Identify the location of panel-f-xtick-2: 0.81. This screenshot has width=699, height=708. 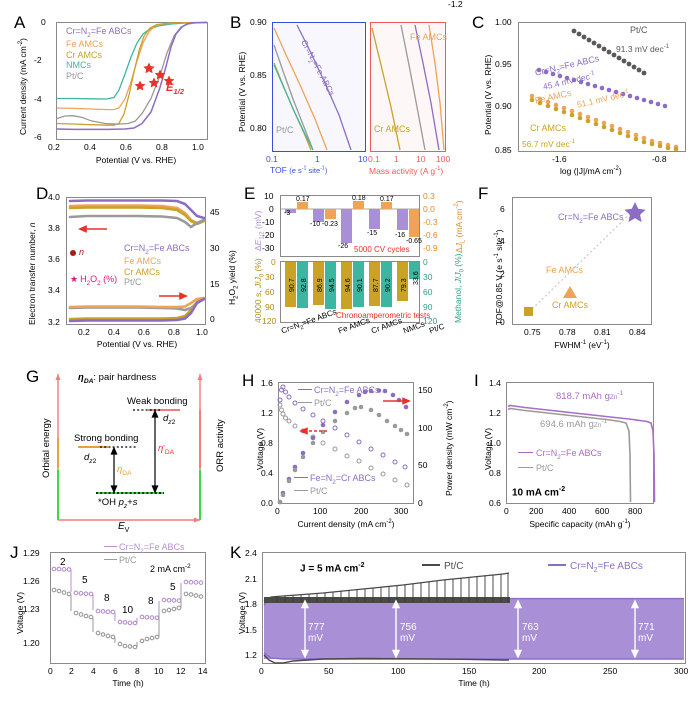
(602, 332).